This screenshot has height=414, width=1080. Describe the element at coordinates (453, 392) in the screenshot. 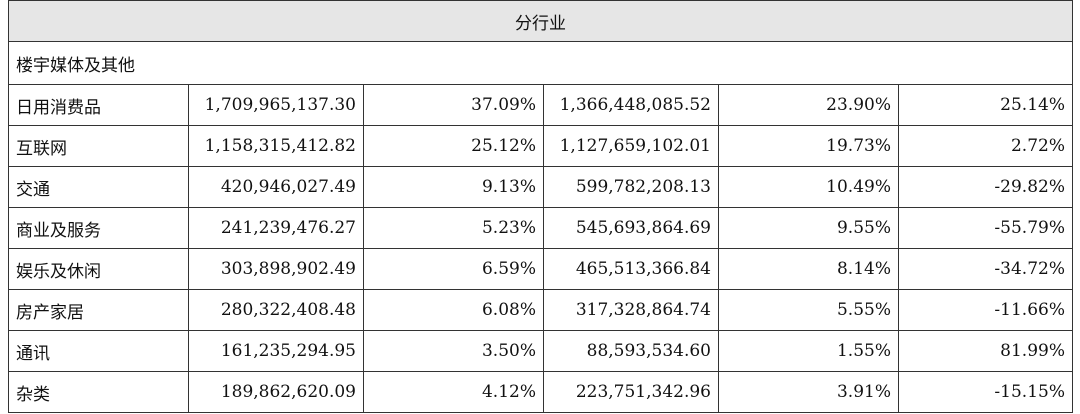

I see `share-current-cell: 4.12%` at that location.